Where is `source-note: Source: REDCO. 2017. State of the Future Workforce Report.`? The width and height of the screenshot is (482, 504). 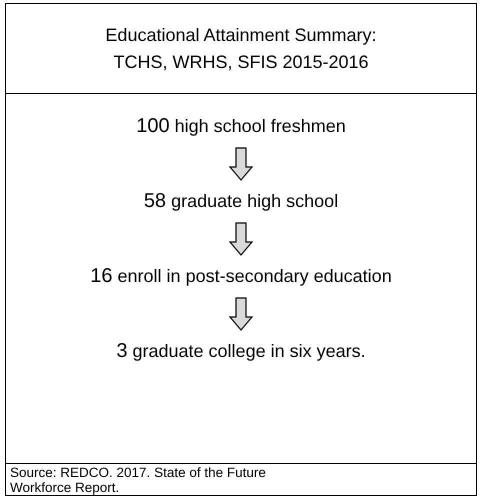 source-note: Source: REDCO. 2017. State of the Future Workforce Report. is located at coordinates (138, 480).